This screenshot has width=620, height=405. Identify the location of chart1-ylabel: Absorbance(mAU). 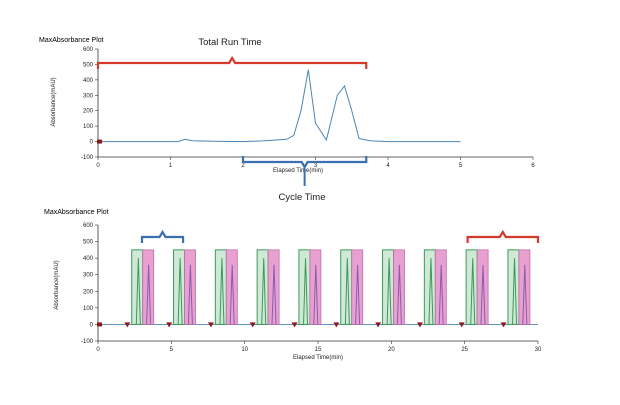
(54, 101).